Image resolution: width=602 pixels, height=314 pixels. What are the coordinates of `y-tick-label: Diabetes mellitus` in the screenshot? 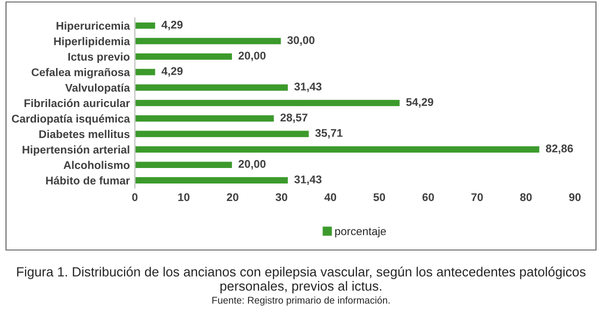 It's located at (84, 134).